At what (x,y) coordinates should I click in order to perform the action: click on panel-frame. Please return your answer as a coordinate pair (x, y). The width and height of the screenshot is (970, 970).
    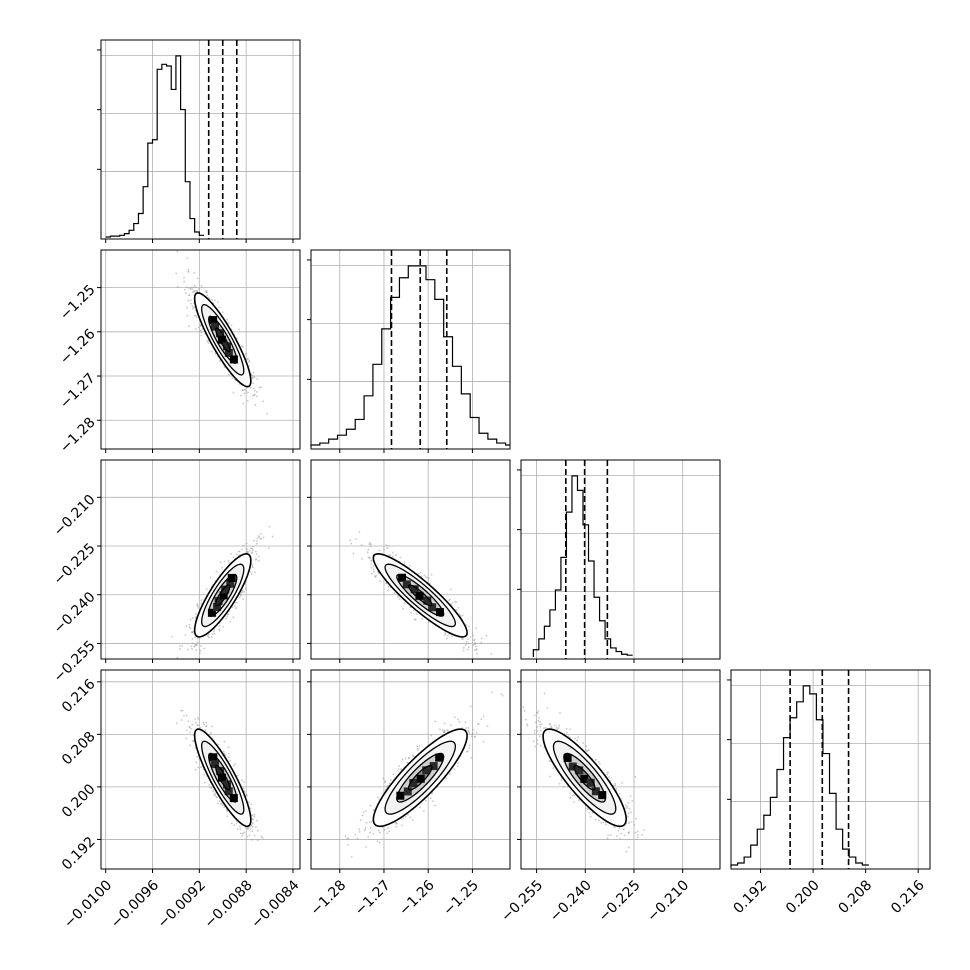
    Looking at the image, I should click on (200, 559).